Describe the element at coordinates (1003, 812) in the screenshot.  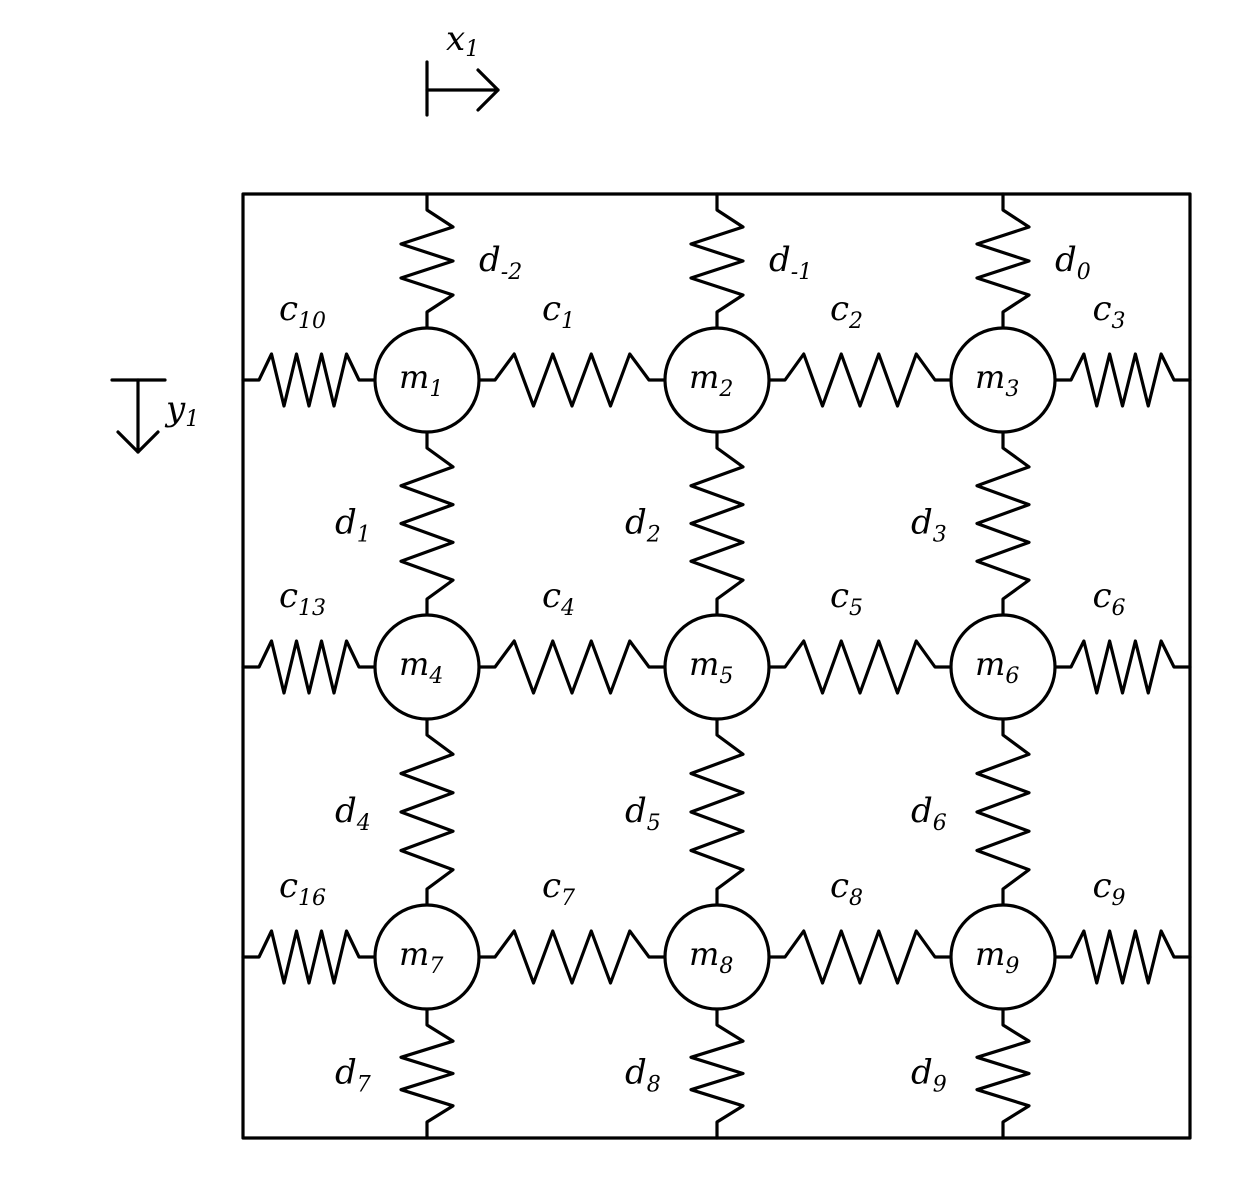
I see `spring-d6` at that location.